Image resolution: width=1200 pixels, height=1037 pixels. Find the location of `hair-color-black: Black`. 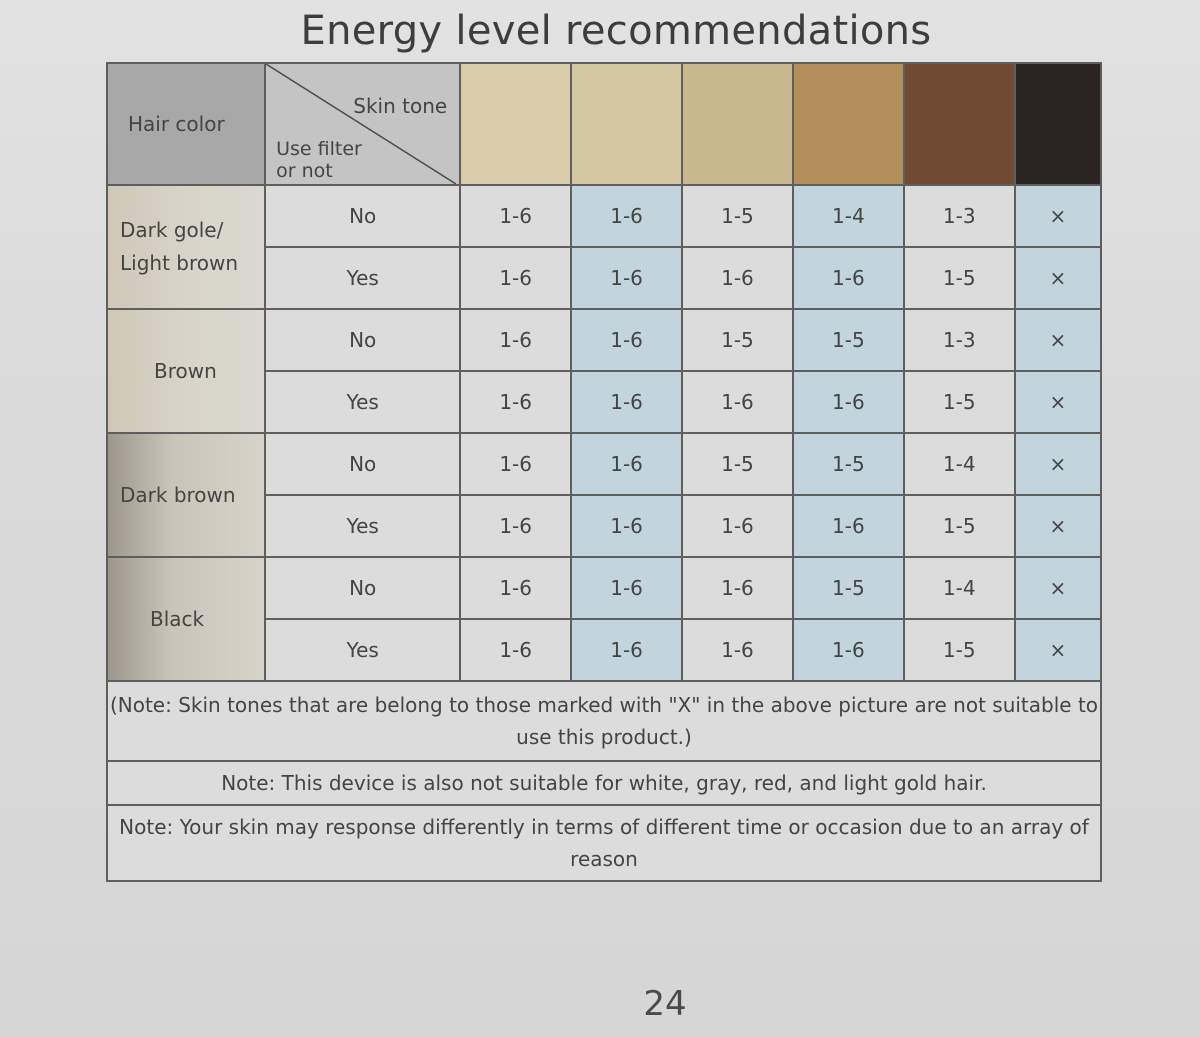

hair-color-black: Black is located at coordinates (186, 619).